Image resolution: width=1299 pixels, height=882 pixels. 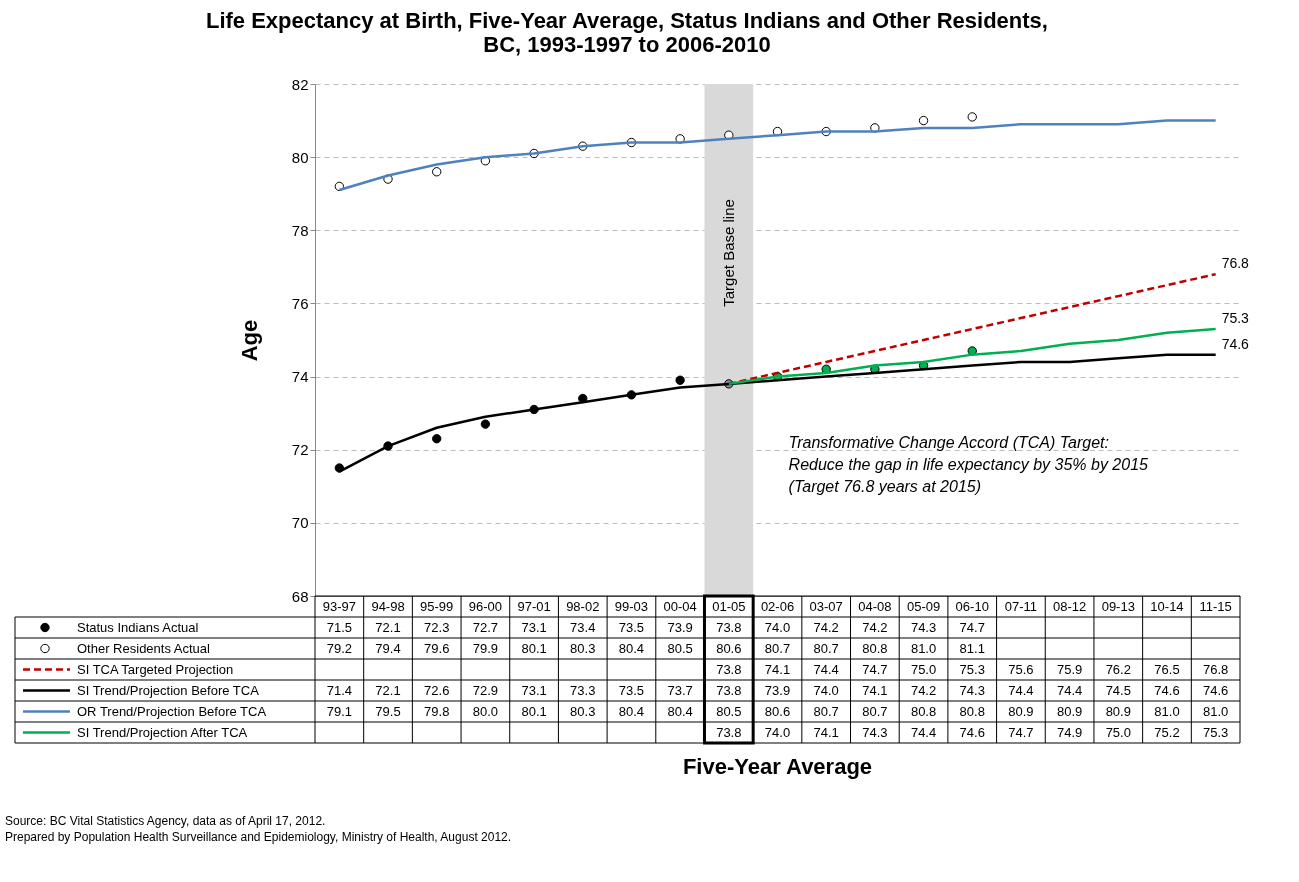 What do you see at coordinates (968, 464) in the screenshot?
I see `annotation: Transformative Change Accord (TCA) Target: Reduce the gap in life expectancy by 35% by 2015 (Target 76.8 years at 2015)` at bounding box center [968, 464].